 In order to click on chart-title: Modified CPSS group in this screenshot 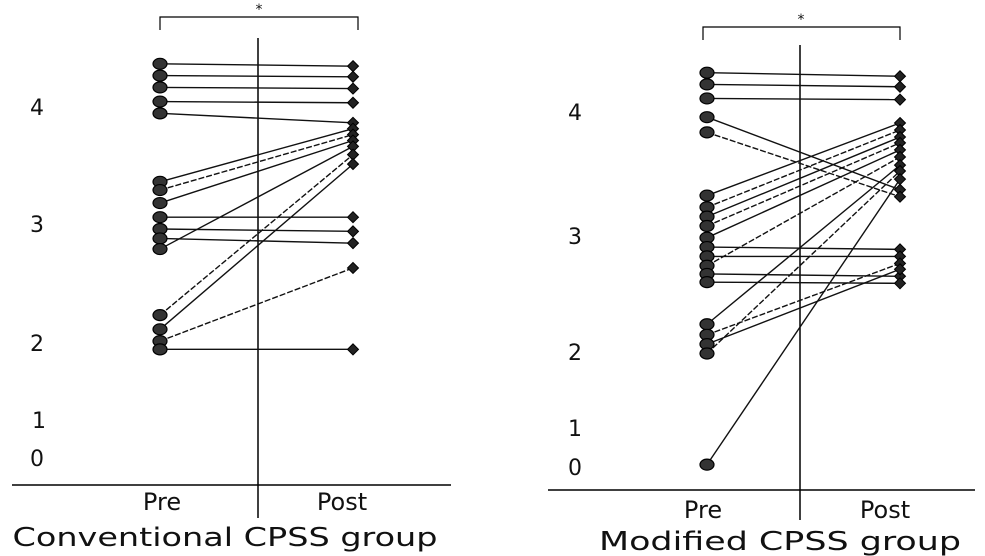, I will do `click(780, 541)`.